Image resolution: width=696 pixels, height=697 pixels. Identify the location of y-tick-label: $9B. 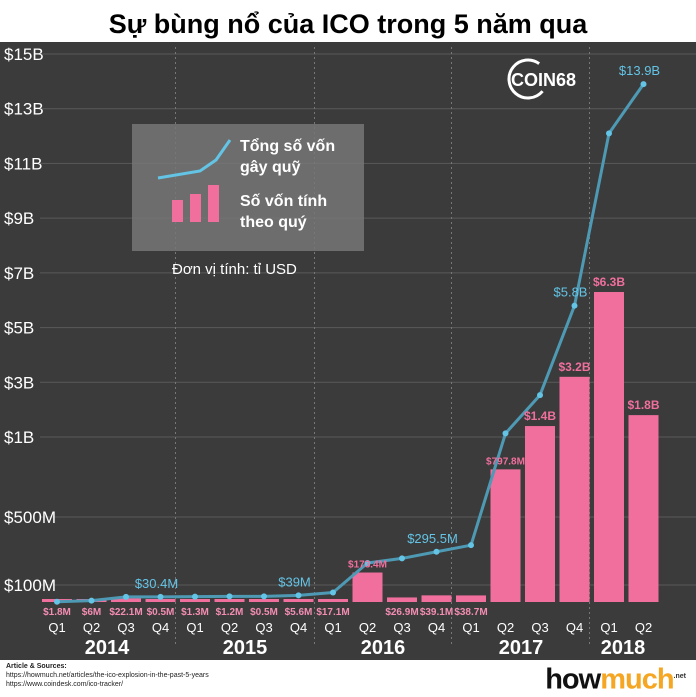
(19, 218).